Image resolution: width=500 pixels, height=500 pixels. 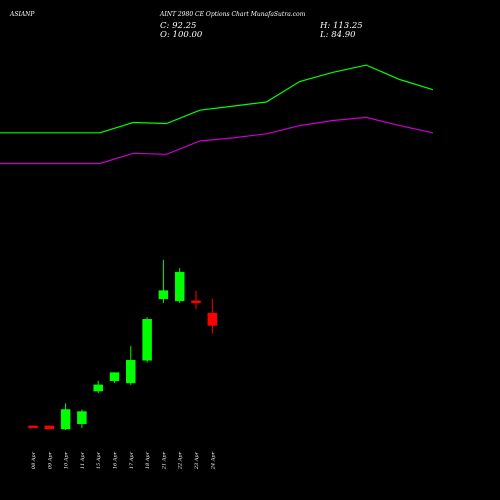 What do you see at coordinates (34, 460) in the screenshot?
I see `x-tick-label: 08 Apr` at bounding box center [34, 460].